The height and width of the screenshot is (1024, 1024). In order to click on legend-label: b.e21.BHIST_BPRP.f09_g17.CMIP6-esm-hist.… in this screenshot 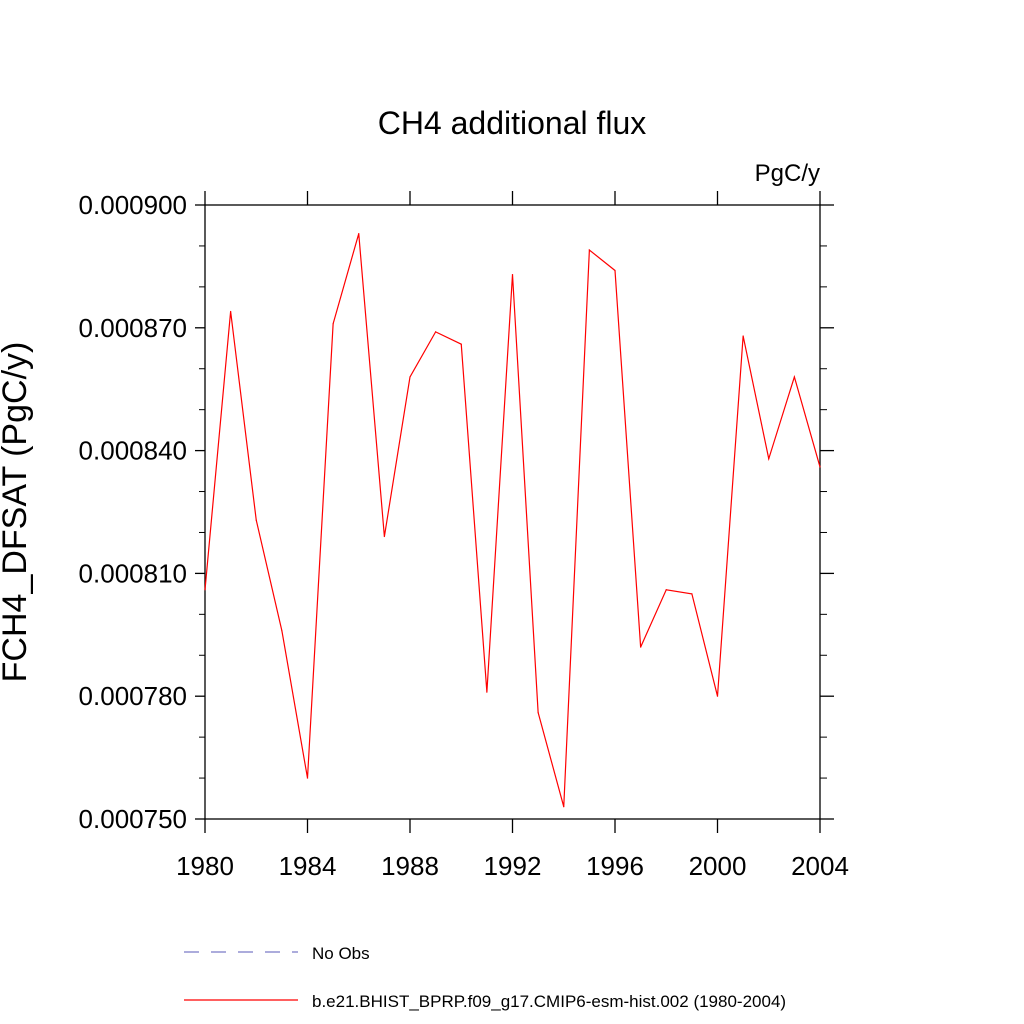, I will do `click(549, 1001)`.